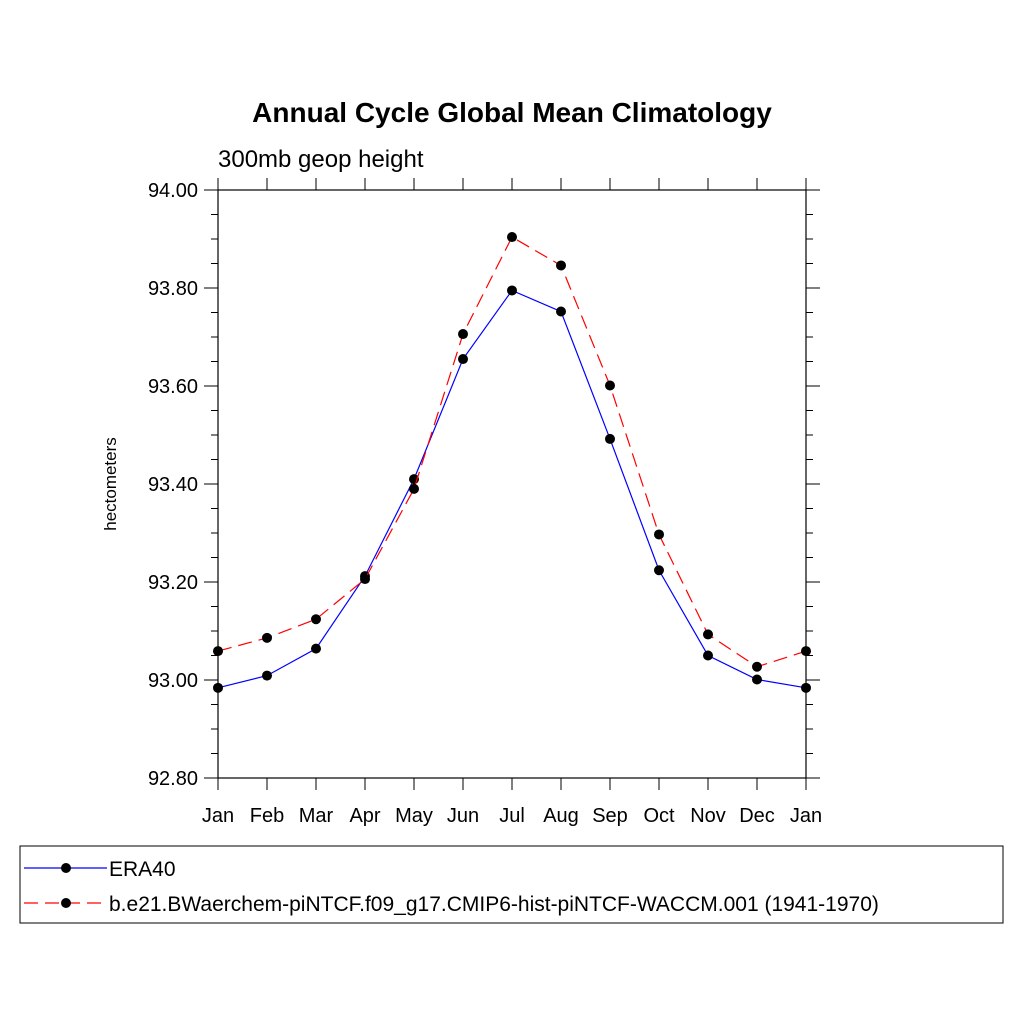  What do you see at coordinates (173, 387) in the screenshot?
I see `y-tick-label: 93.60` at bounding box center [173, 387].